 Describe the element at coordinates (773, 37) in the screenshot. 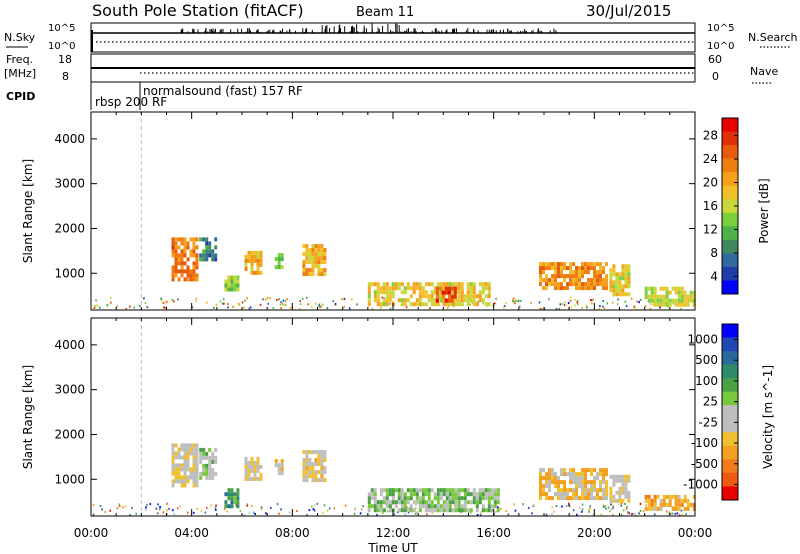

I see `nsearch-label: N.Search` at that location.